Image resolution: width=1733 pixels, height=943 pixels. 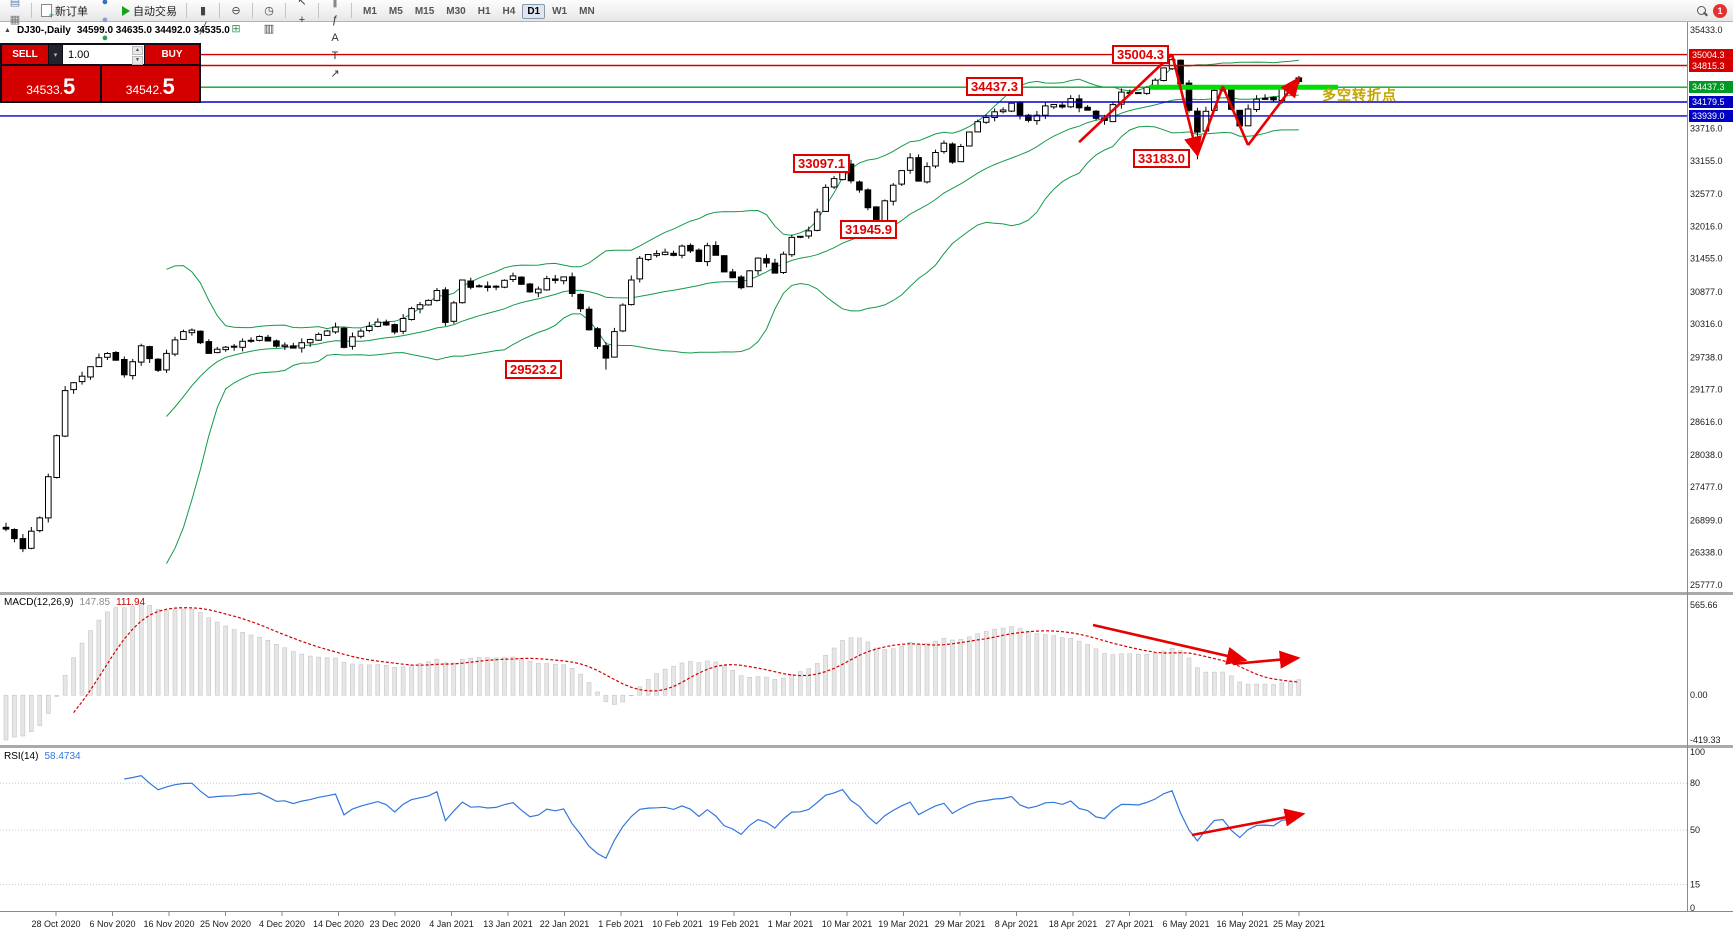 What do you see at coordinates (1706, 357) in the screenshot?
I see `svg-text: 29738.0` at bounding box center [1706, 357].